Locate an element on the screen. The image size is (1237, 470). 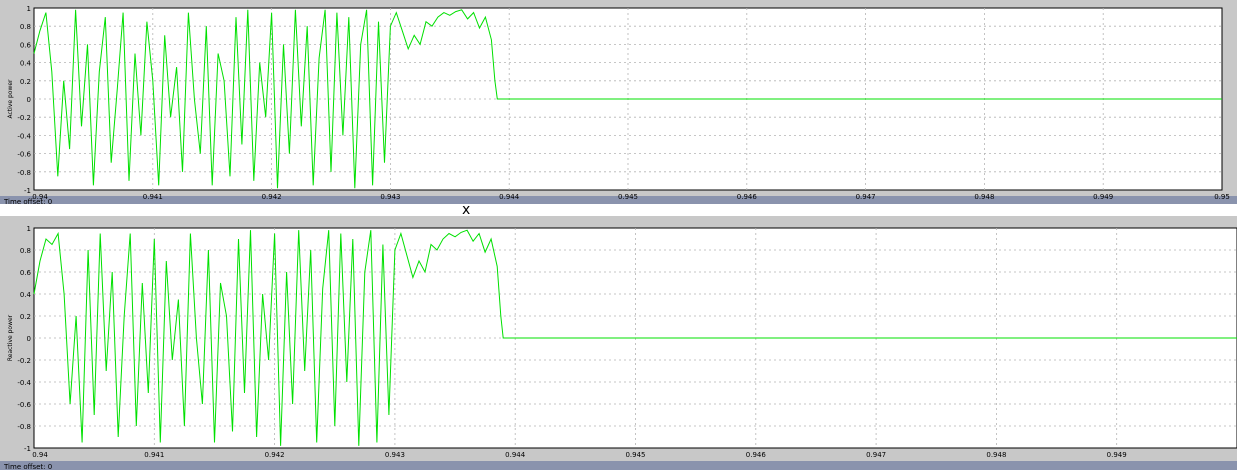
y-axis-label: Active power is located at coordinates (10, 99).